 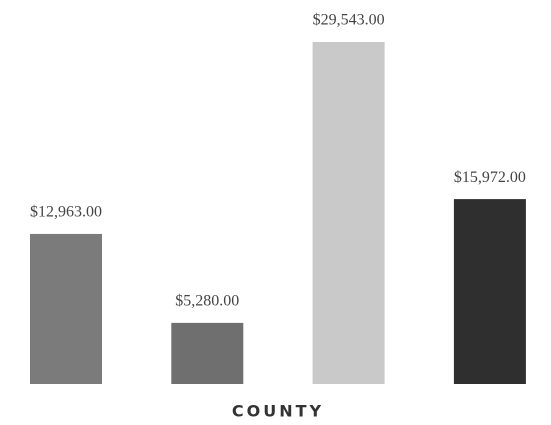 What do you see at coordinates (66, 212) in the screenshot?
I see `value-label: $12,963.00` at bounding box center [66, 212].